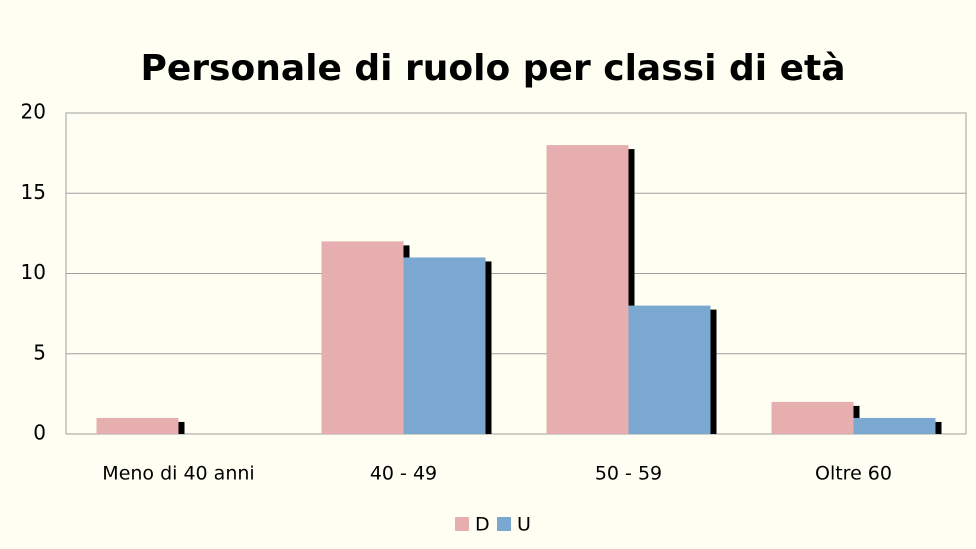 This screenshot has width=976, height=549. I want to click on x-tick-label: Oltre 60, so click(853, 474).